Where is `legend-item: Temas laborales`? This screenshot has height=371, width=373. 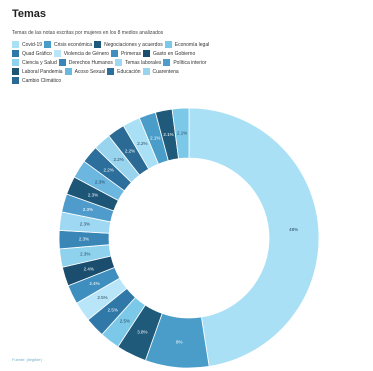 legend-item: Temas laborales is located at coordinates (138, 62).